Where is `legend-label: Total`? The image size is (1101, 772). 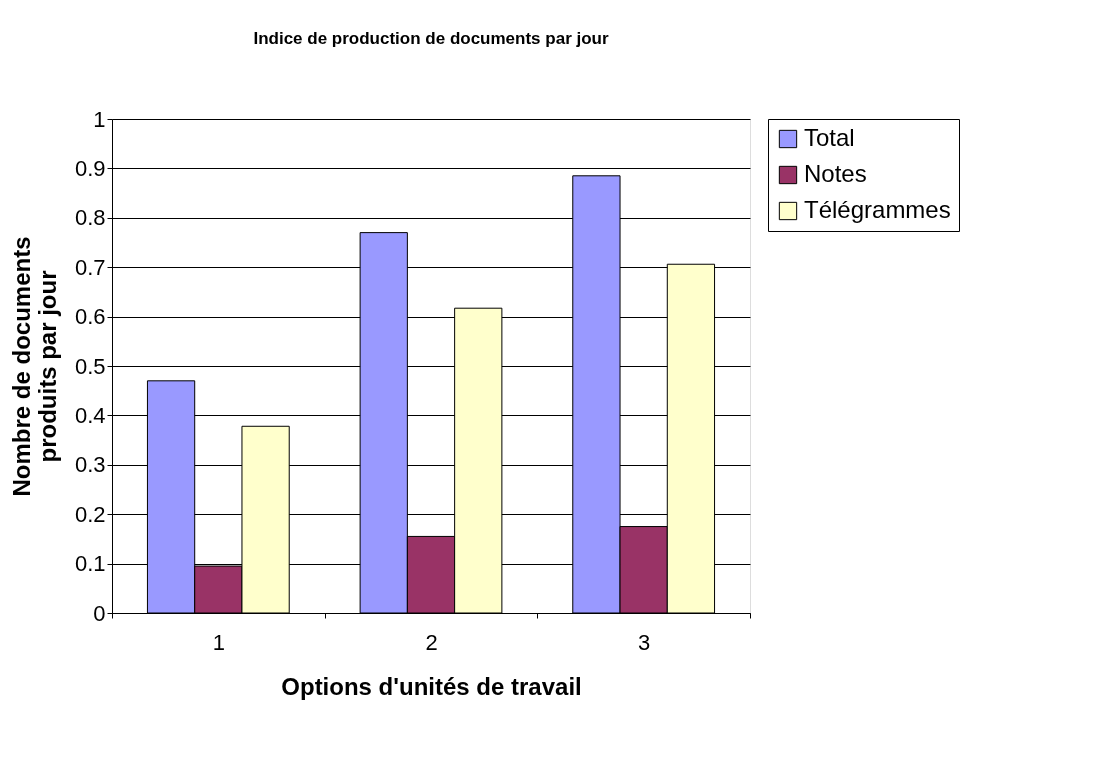 legend-label: Total is located at coordinates (829, 137).